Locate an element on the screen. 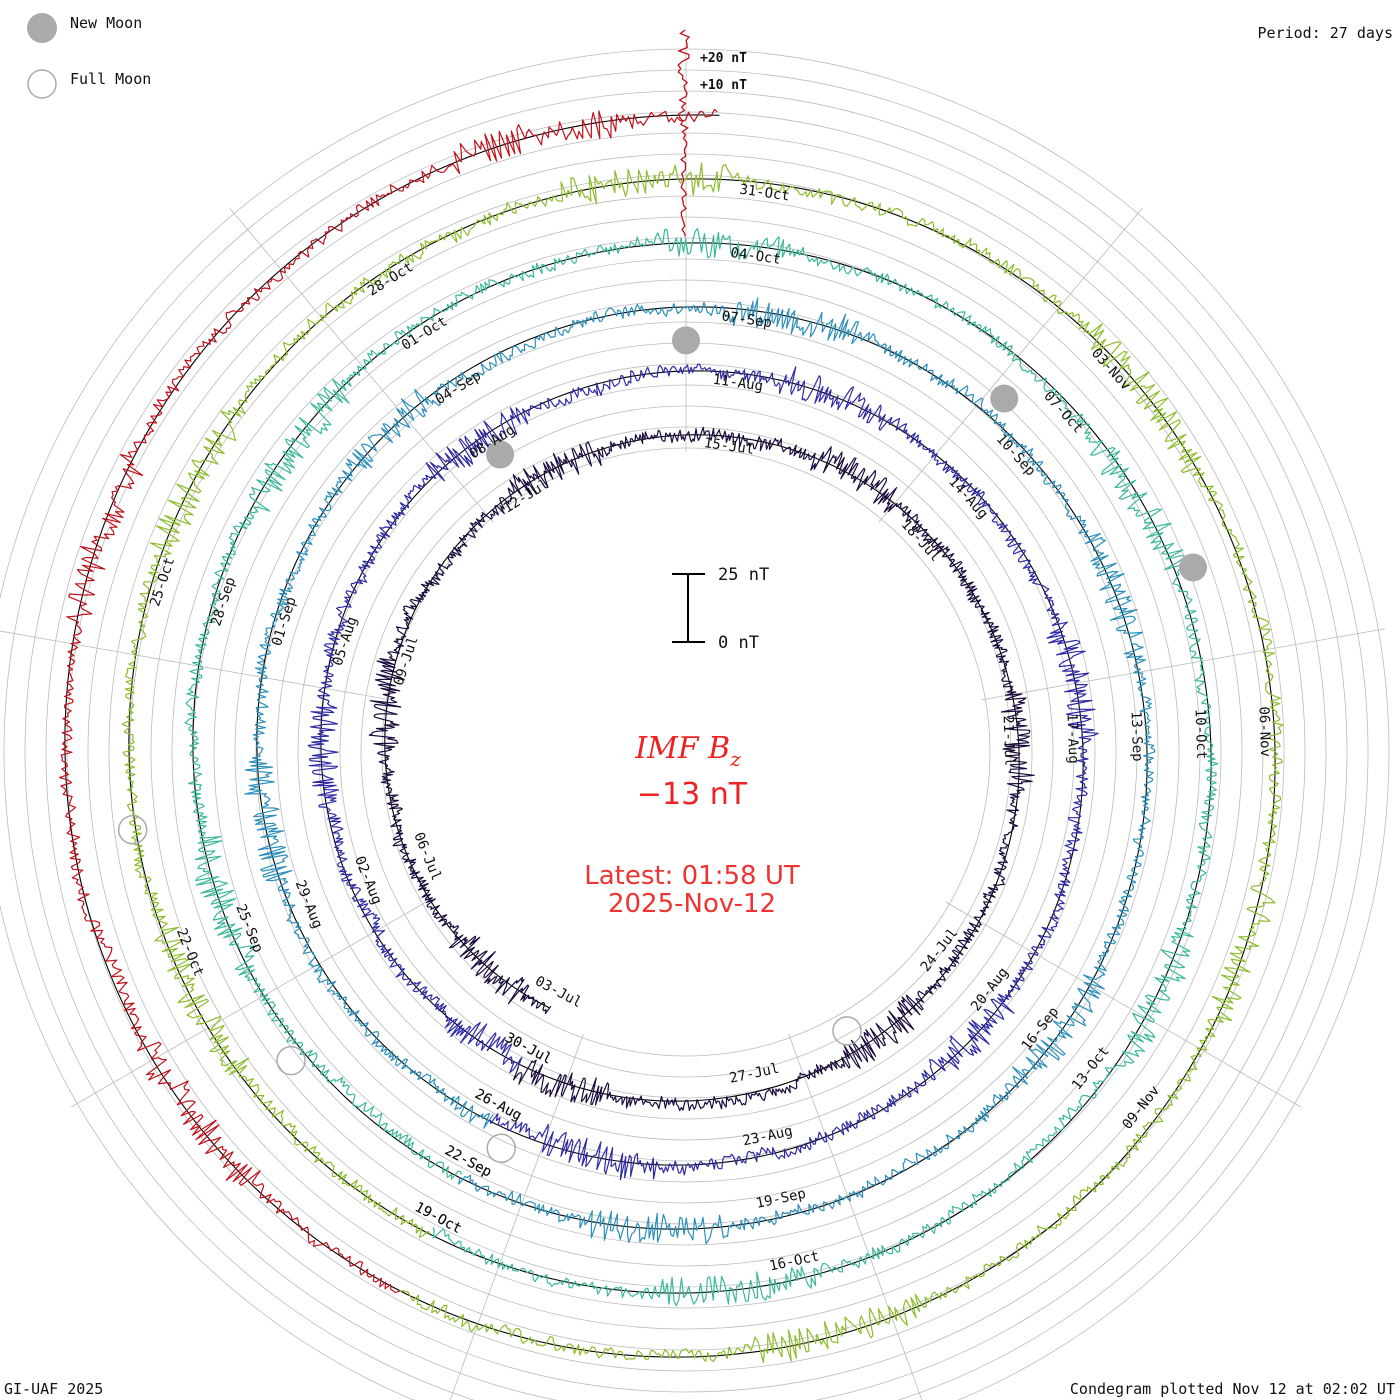 The width and height of the screenshot is (1400, 1400). ref-tick-10: +10 nT is located at coordinates (723, 85).